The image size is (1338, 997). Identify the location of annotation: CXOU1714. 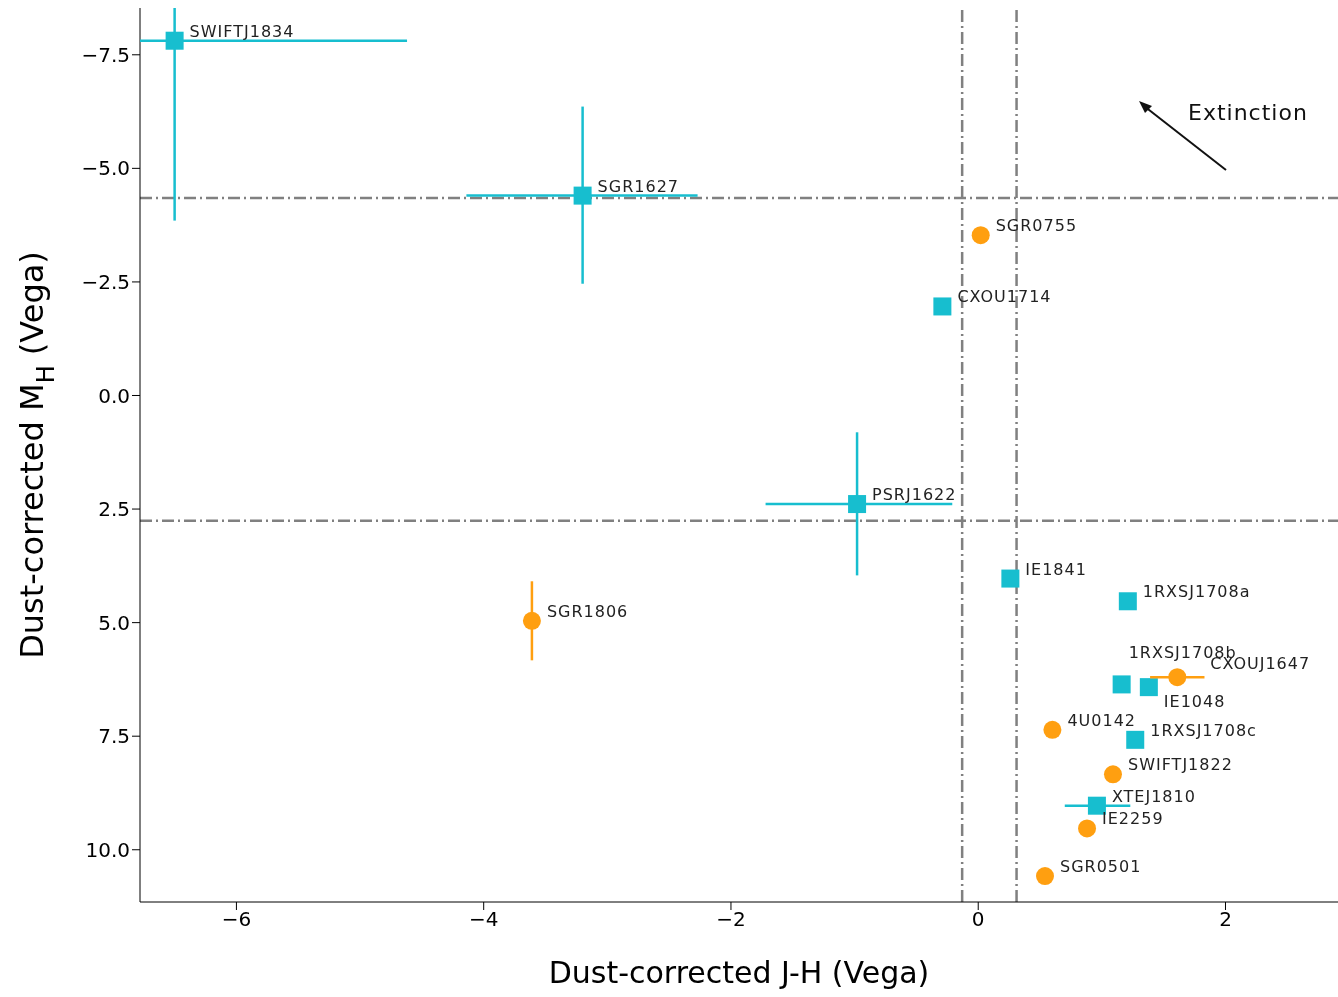
(1004, 297).